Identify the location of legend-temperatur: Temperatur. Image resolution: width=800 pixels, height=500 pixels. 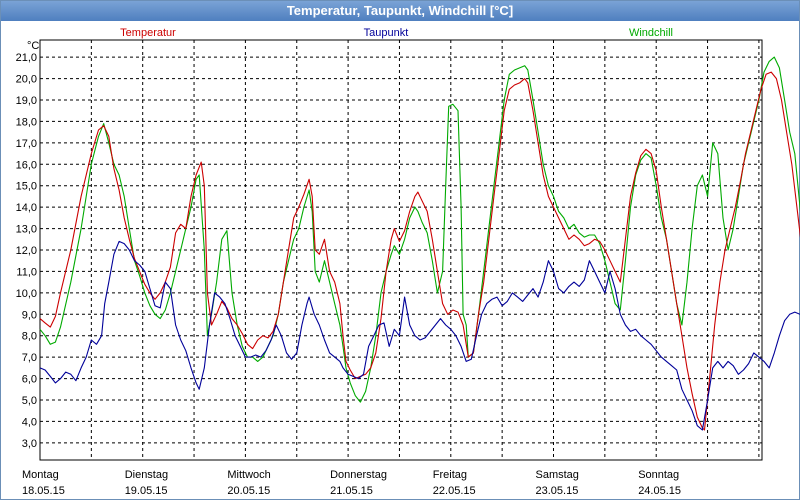
(148, 33).